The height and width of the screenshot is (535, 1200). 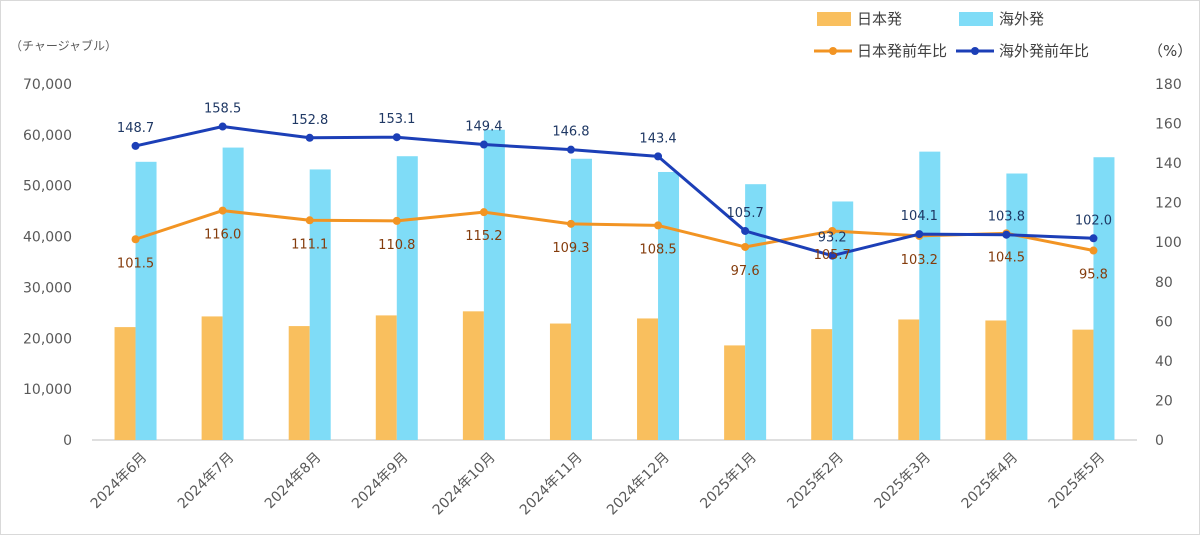 I want to click on x-tick-label: 2024年12月, so click(x=638, y=484).